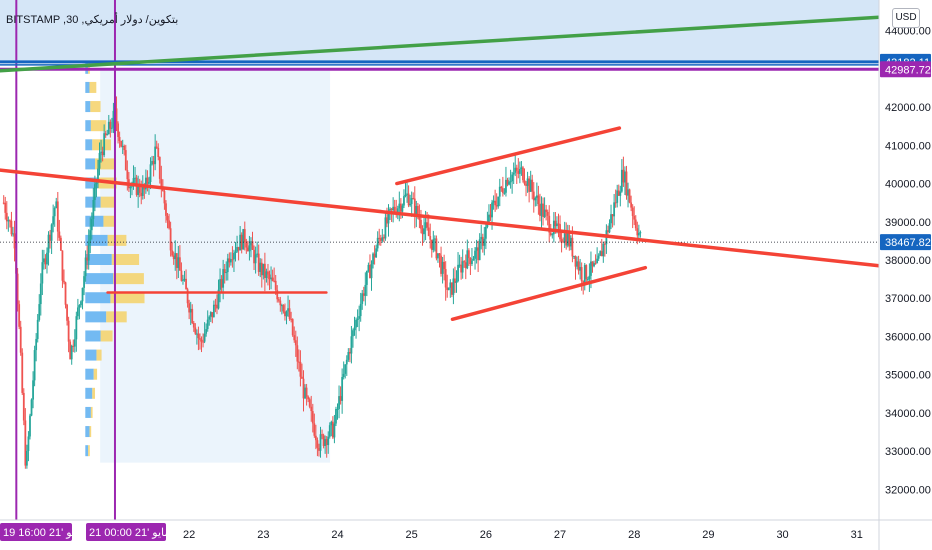 The height and width of the screenshot is (550, 932). I want to click on time-badge-label: 21 مايو '21 00:00, so click(129, 533).